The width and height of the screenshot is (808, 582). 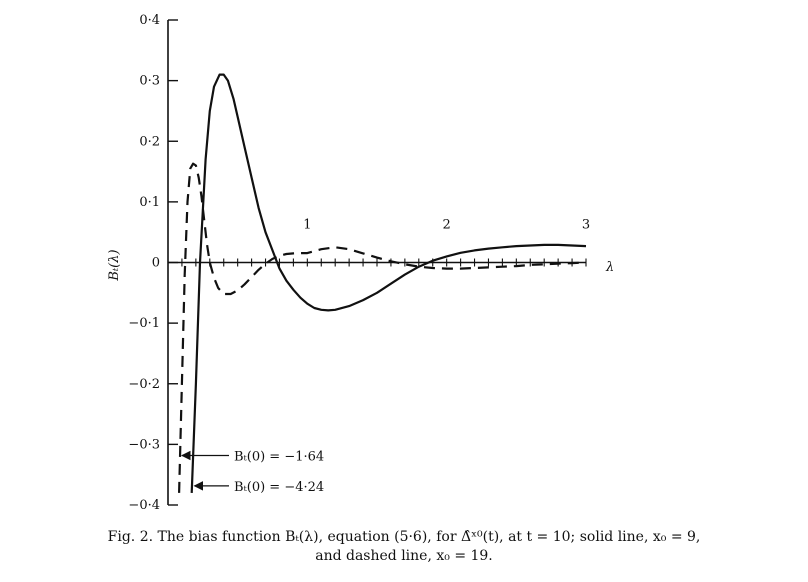 What do you see at coordinates (586, 225) in the screenshot?
I see `x-tick-label: 3` at bounding box center [586, 225].